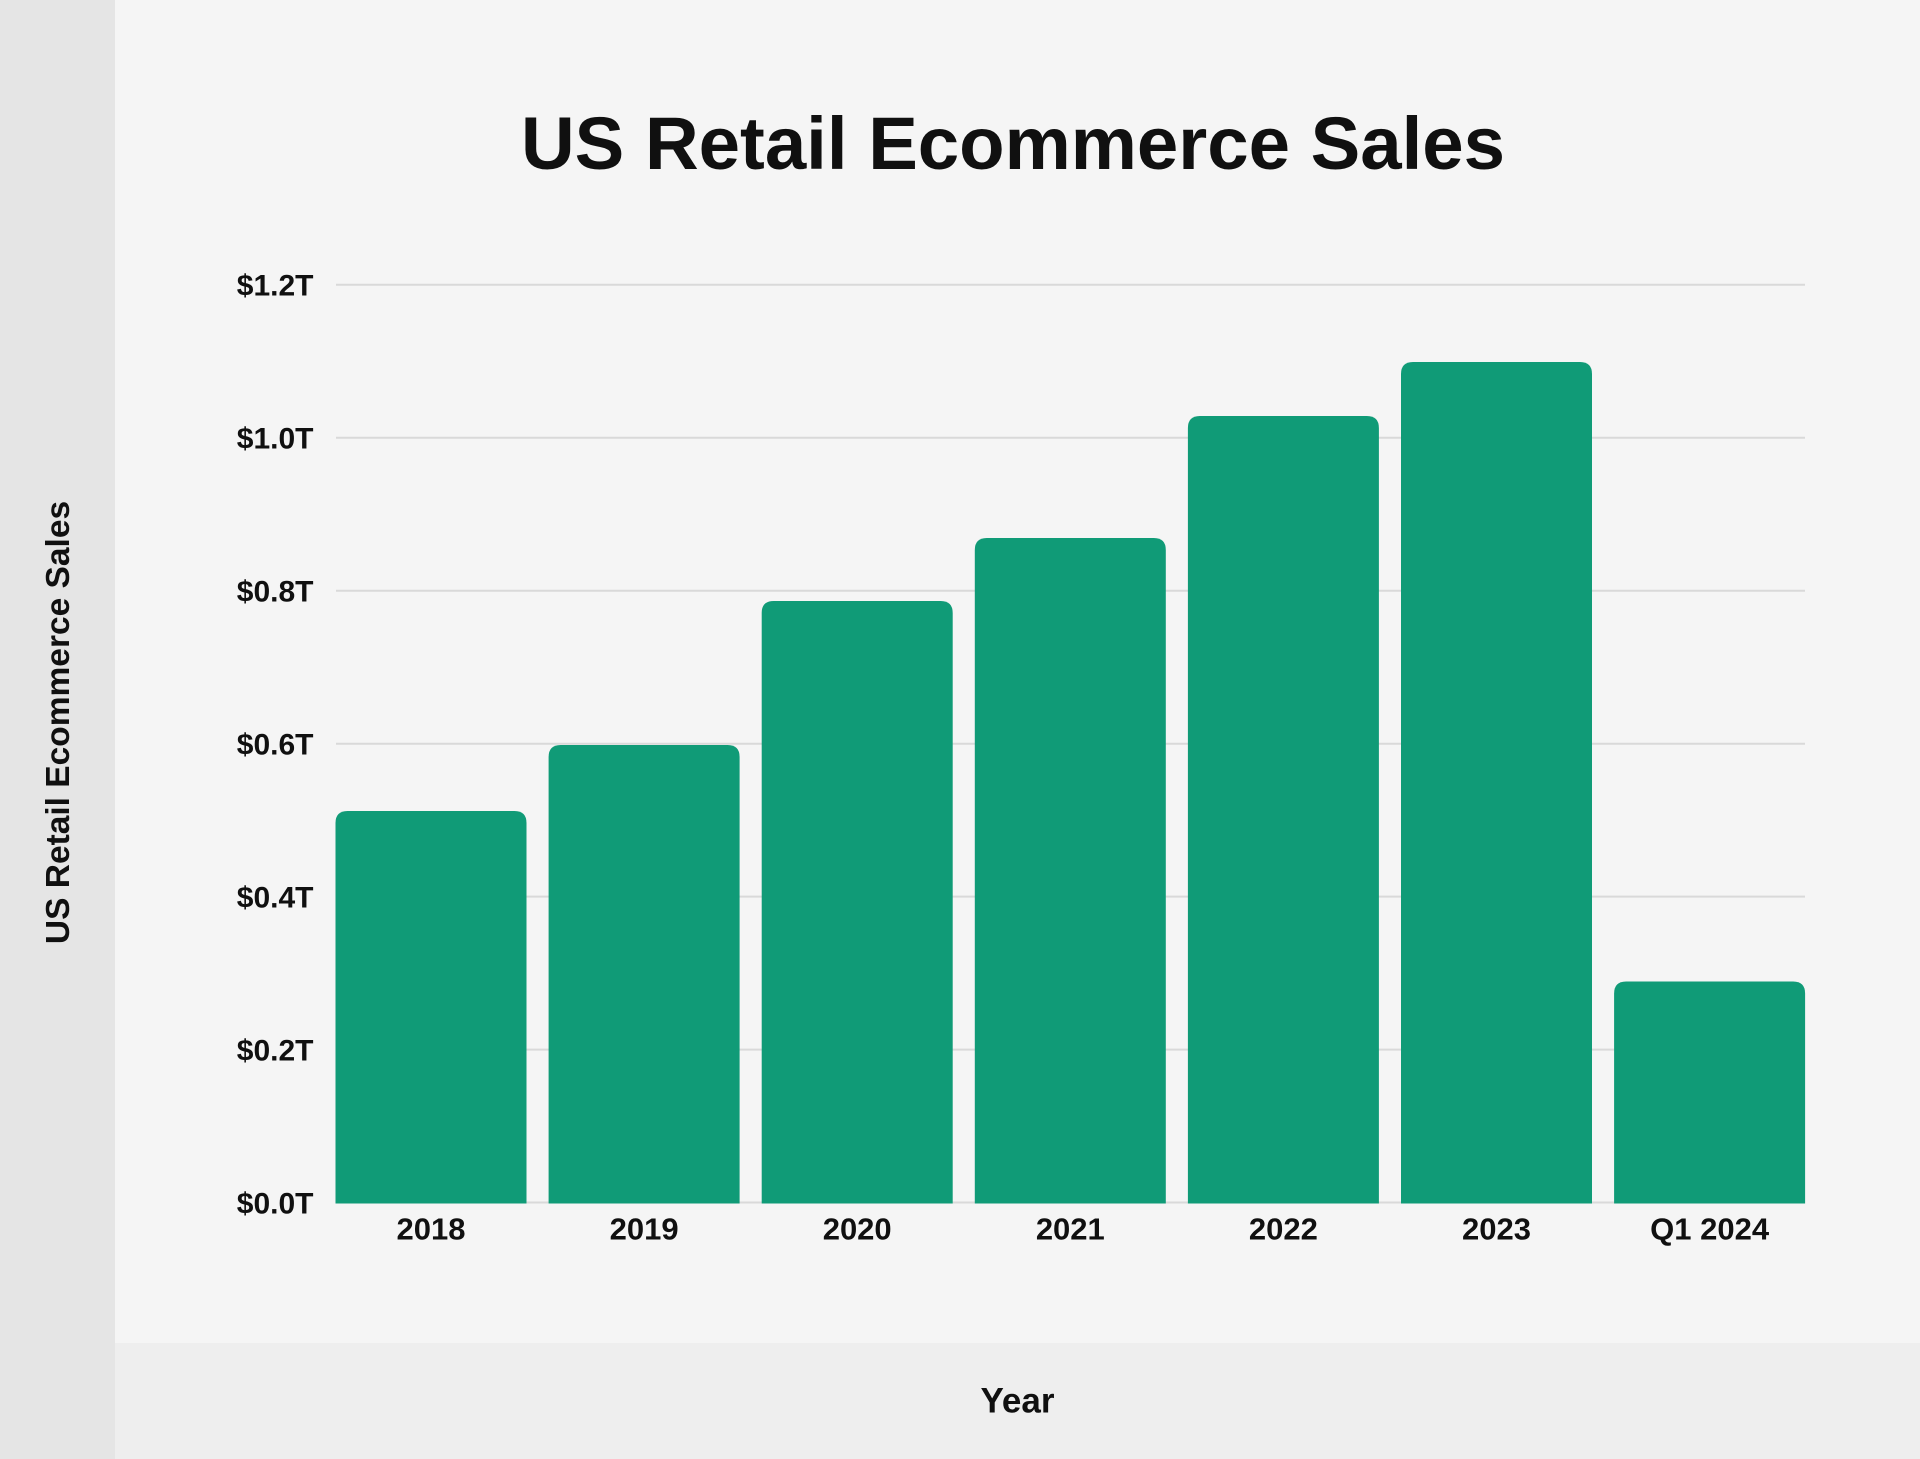 The image size is (1920, 1459). Describe the element at coordinates (1710, 1229) in the screenshot. I see `svg-text: Q1 2024` at that location.